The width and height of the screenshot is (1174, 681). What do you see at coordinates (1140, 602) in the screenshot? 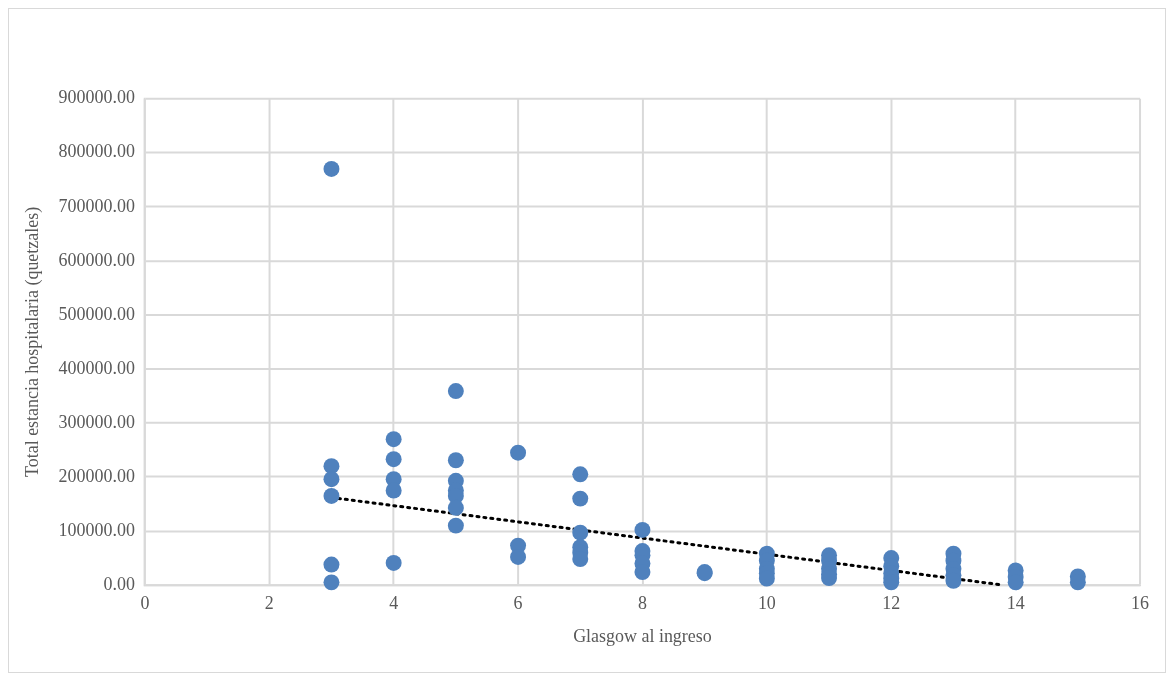
I see `x-tick-label: 16` at bounding box center [1140, 602].